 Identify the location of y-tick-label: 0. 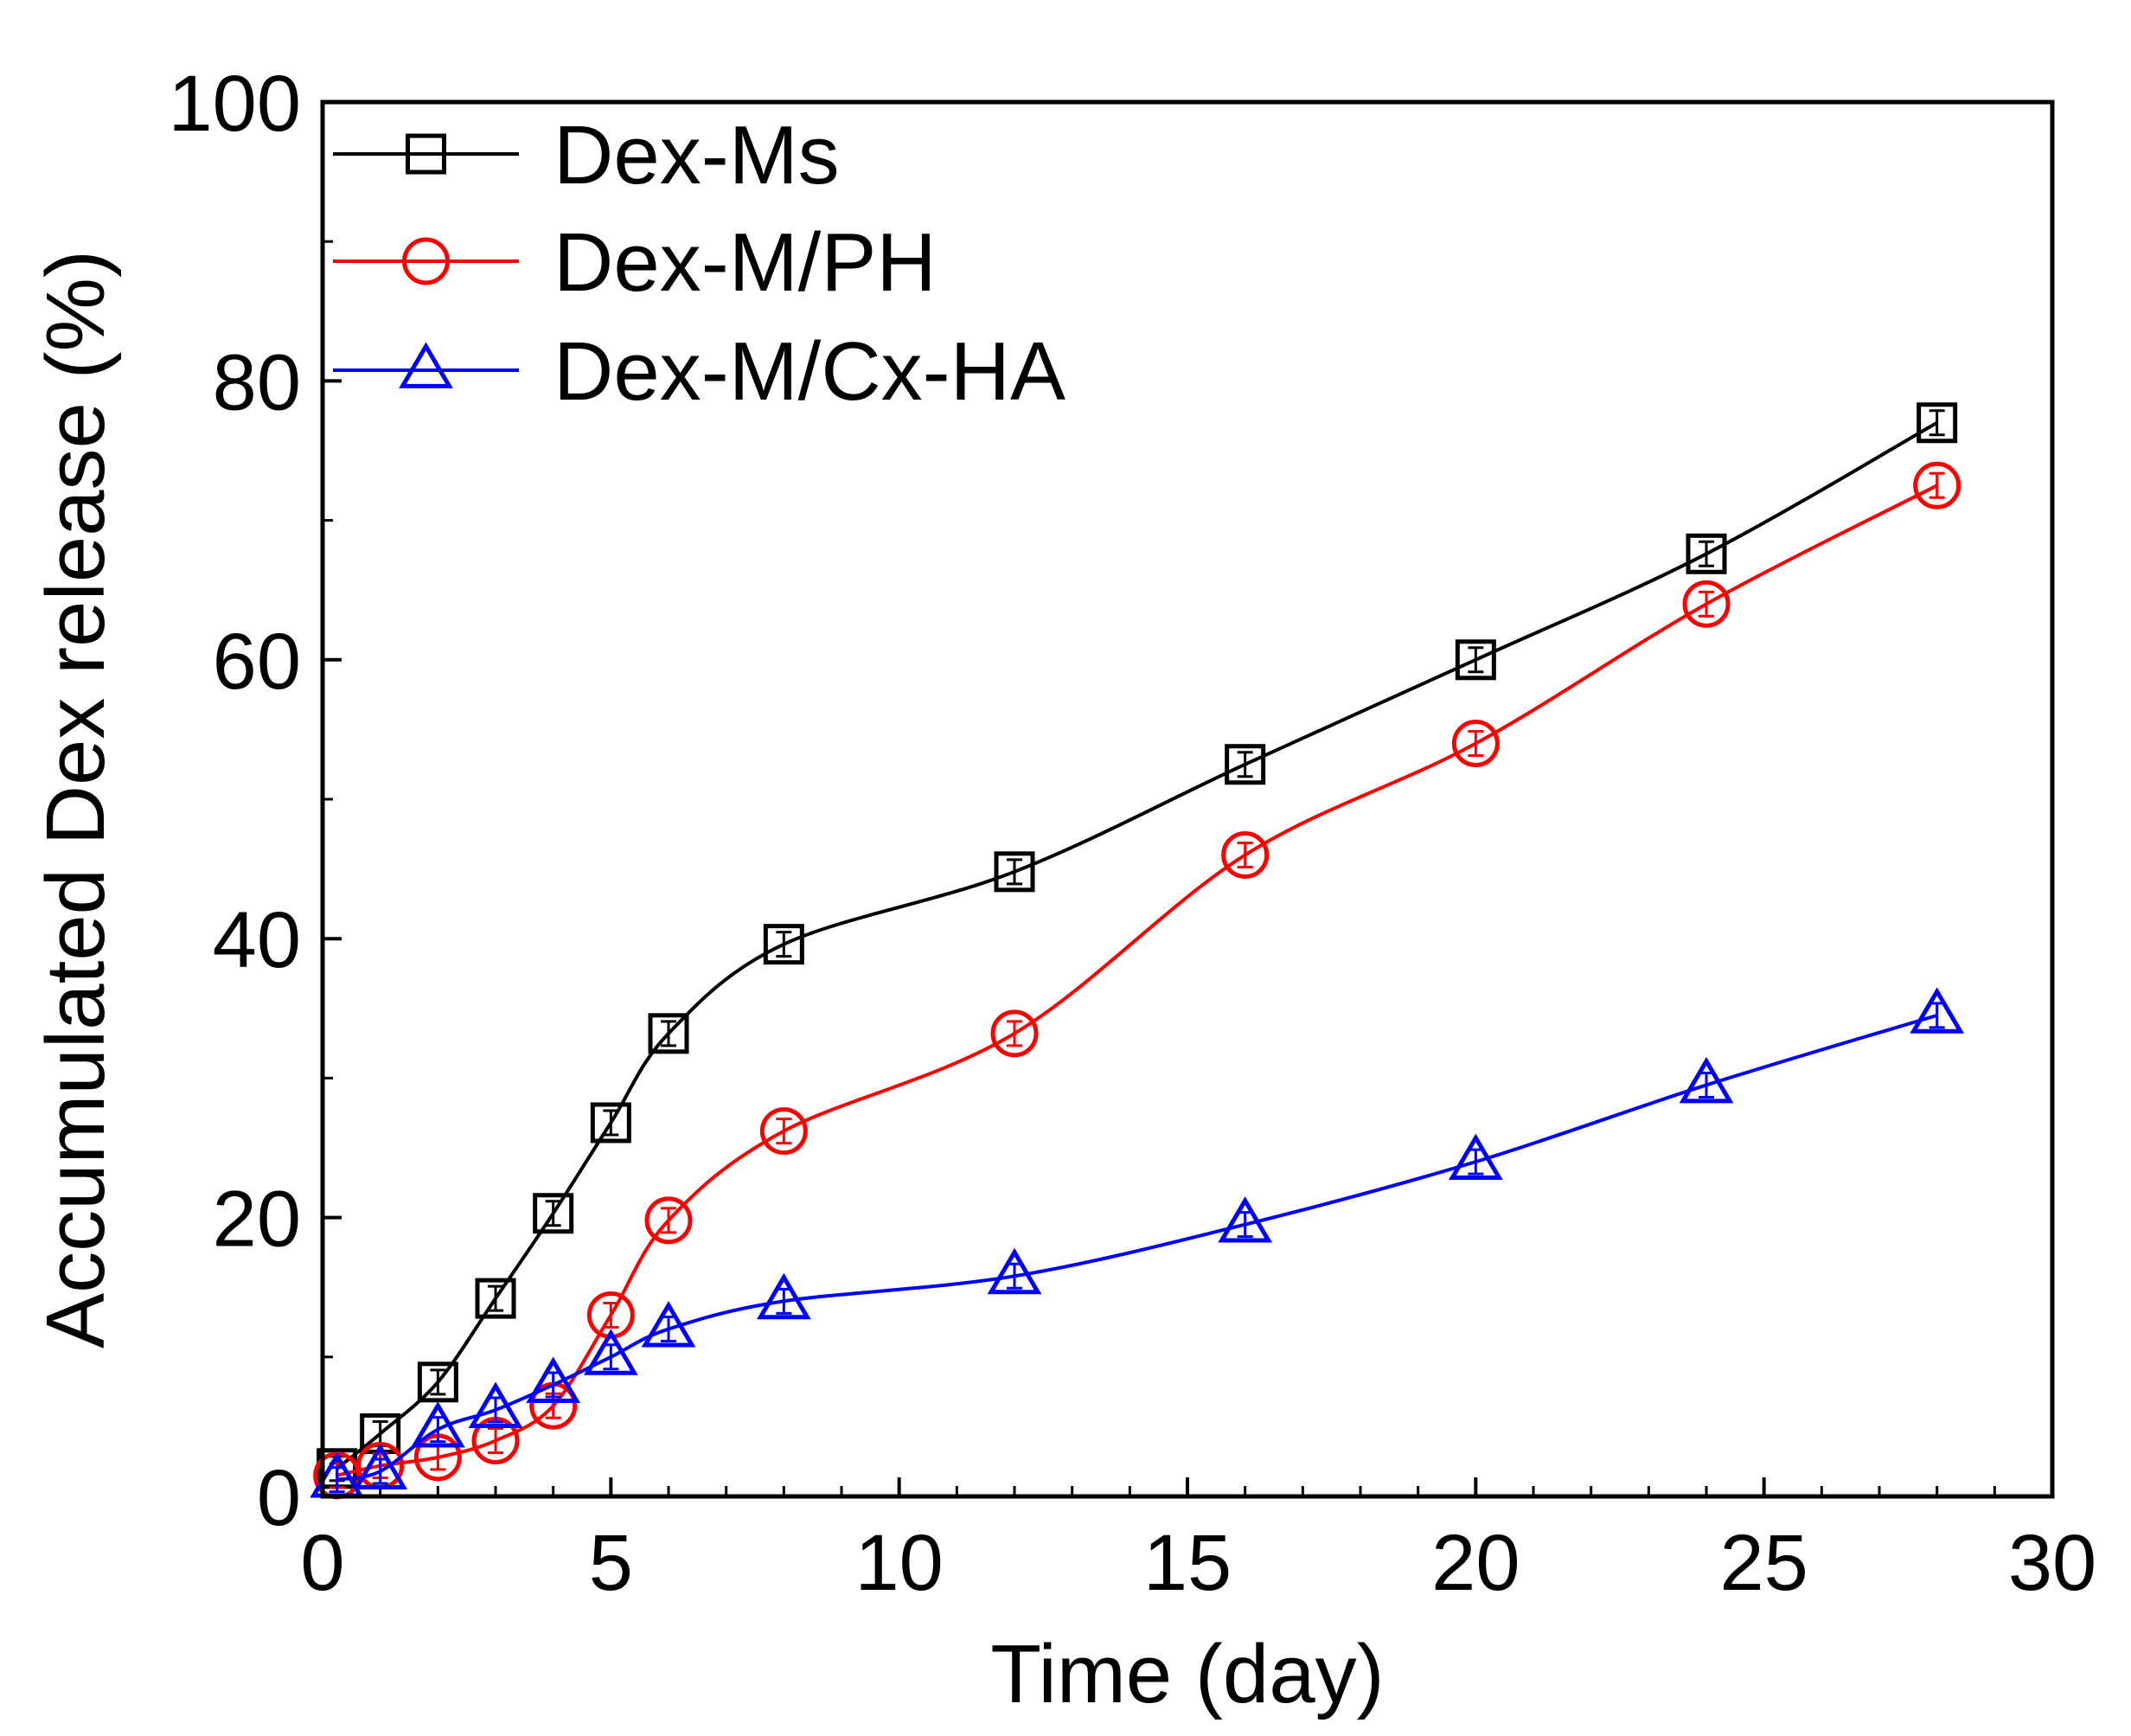
(279, 1498).